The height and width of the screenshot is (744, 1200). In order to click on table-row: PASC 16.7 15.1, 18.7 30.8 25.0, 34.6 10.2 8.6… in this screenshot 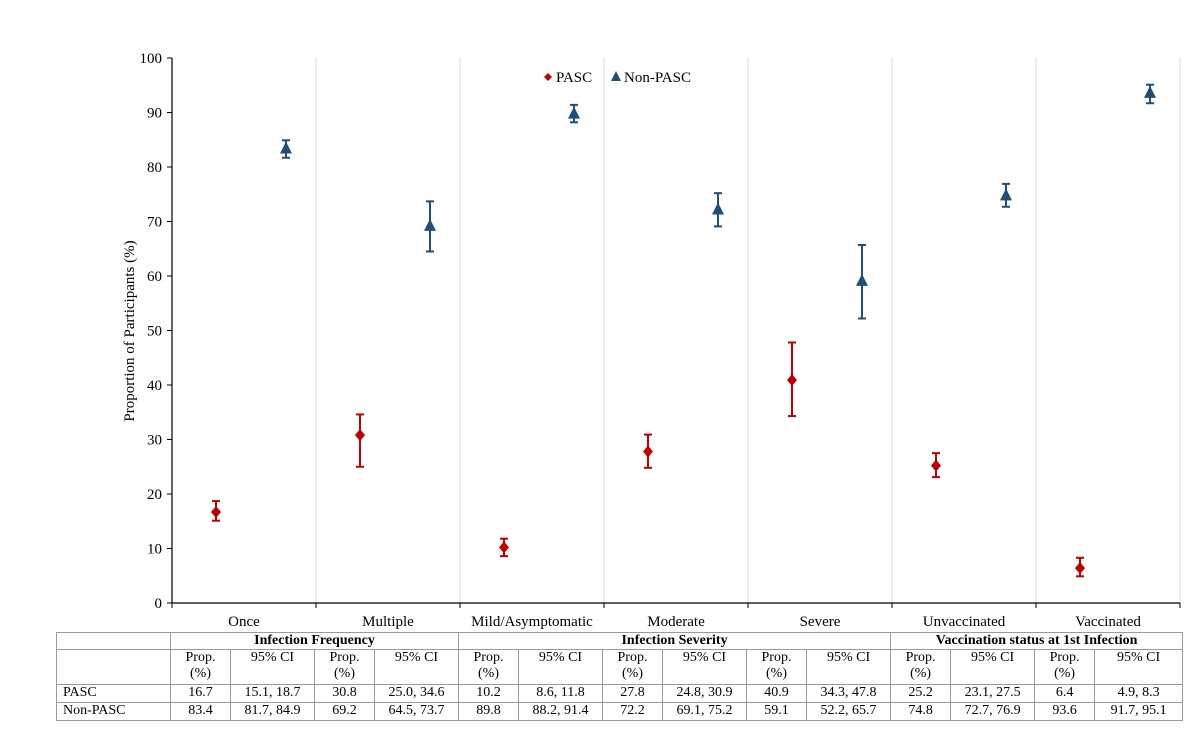, I will do `click(620, 693)`.